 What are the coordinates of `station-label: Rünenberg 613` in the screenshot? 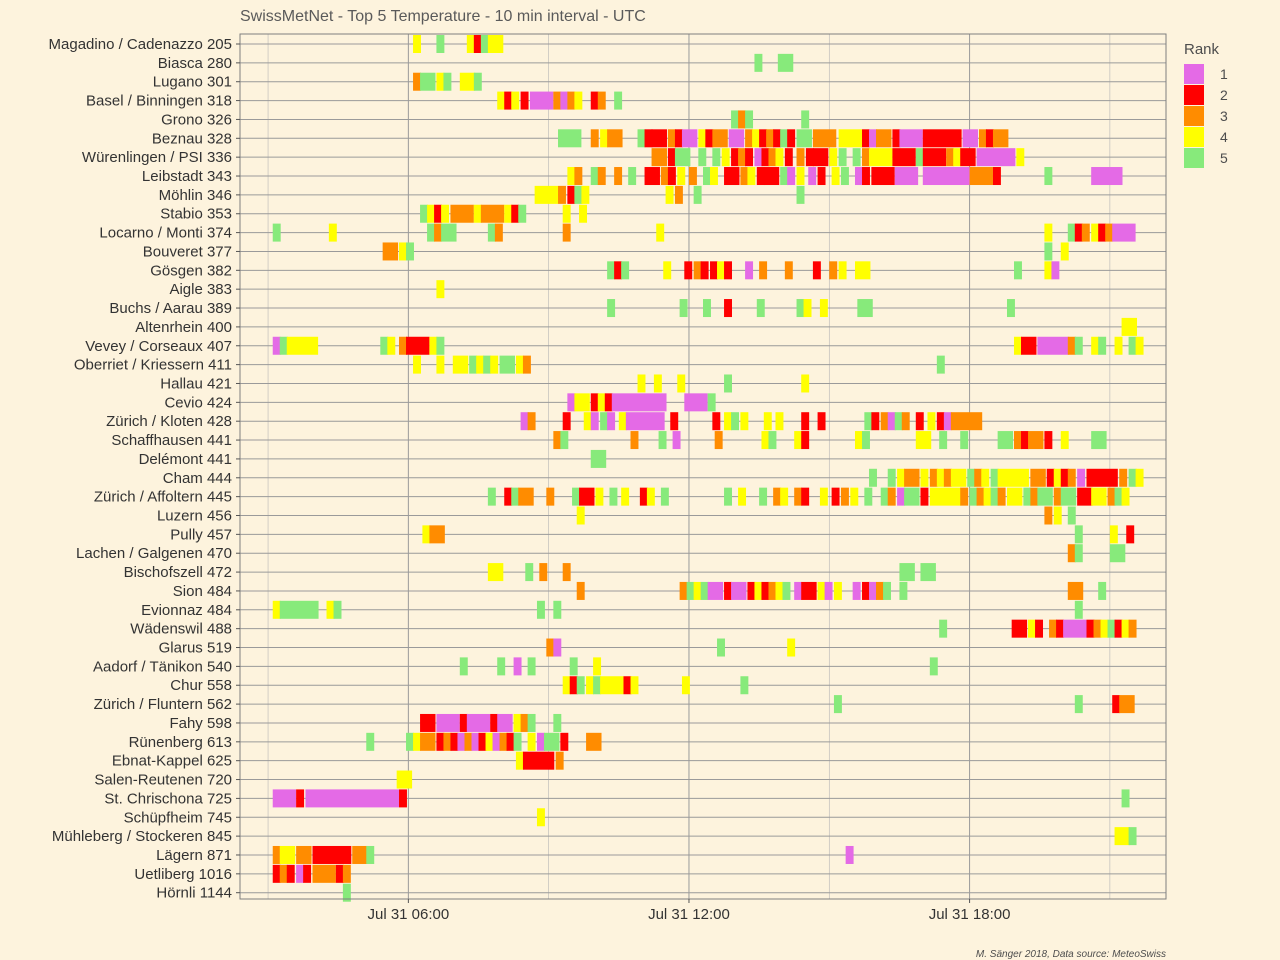 It's located at (180, 742).